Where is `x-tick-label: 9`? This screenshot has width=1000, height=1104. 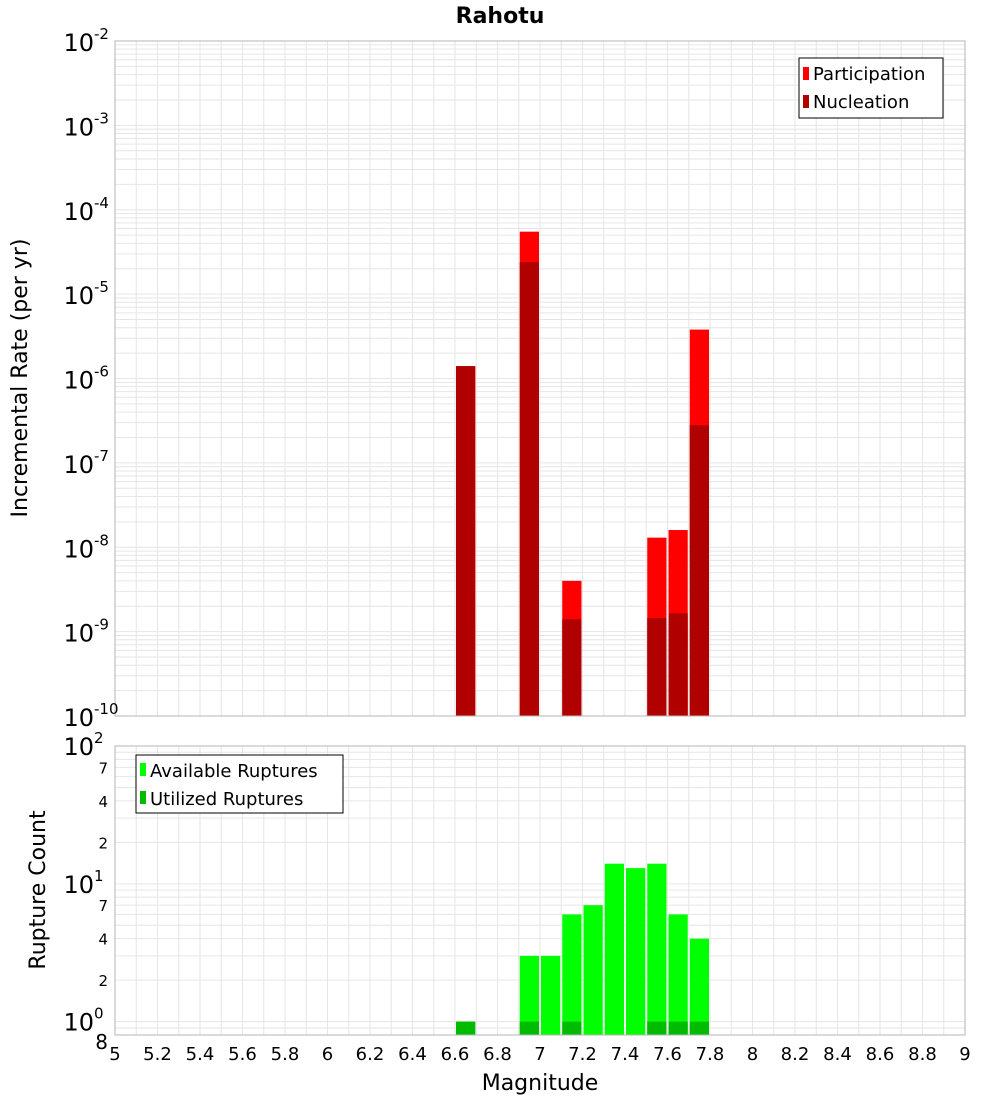 x-tick-label: 9 is located at coordinates (964, 1054).